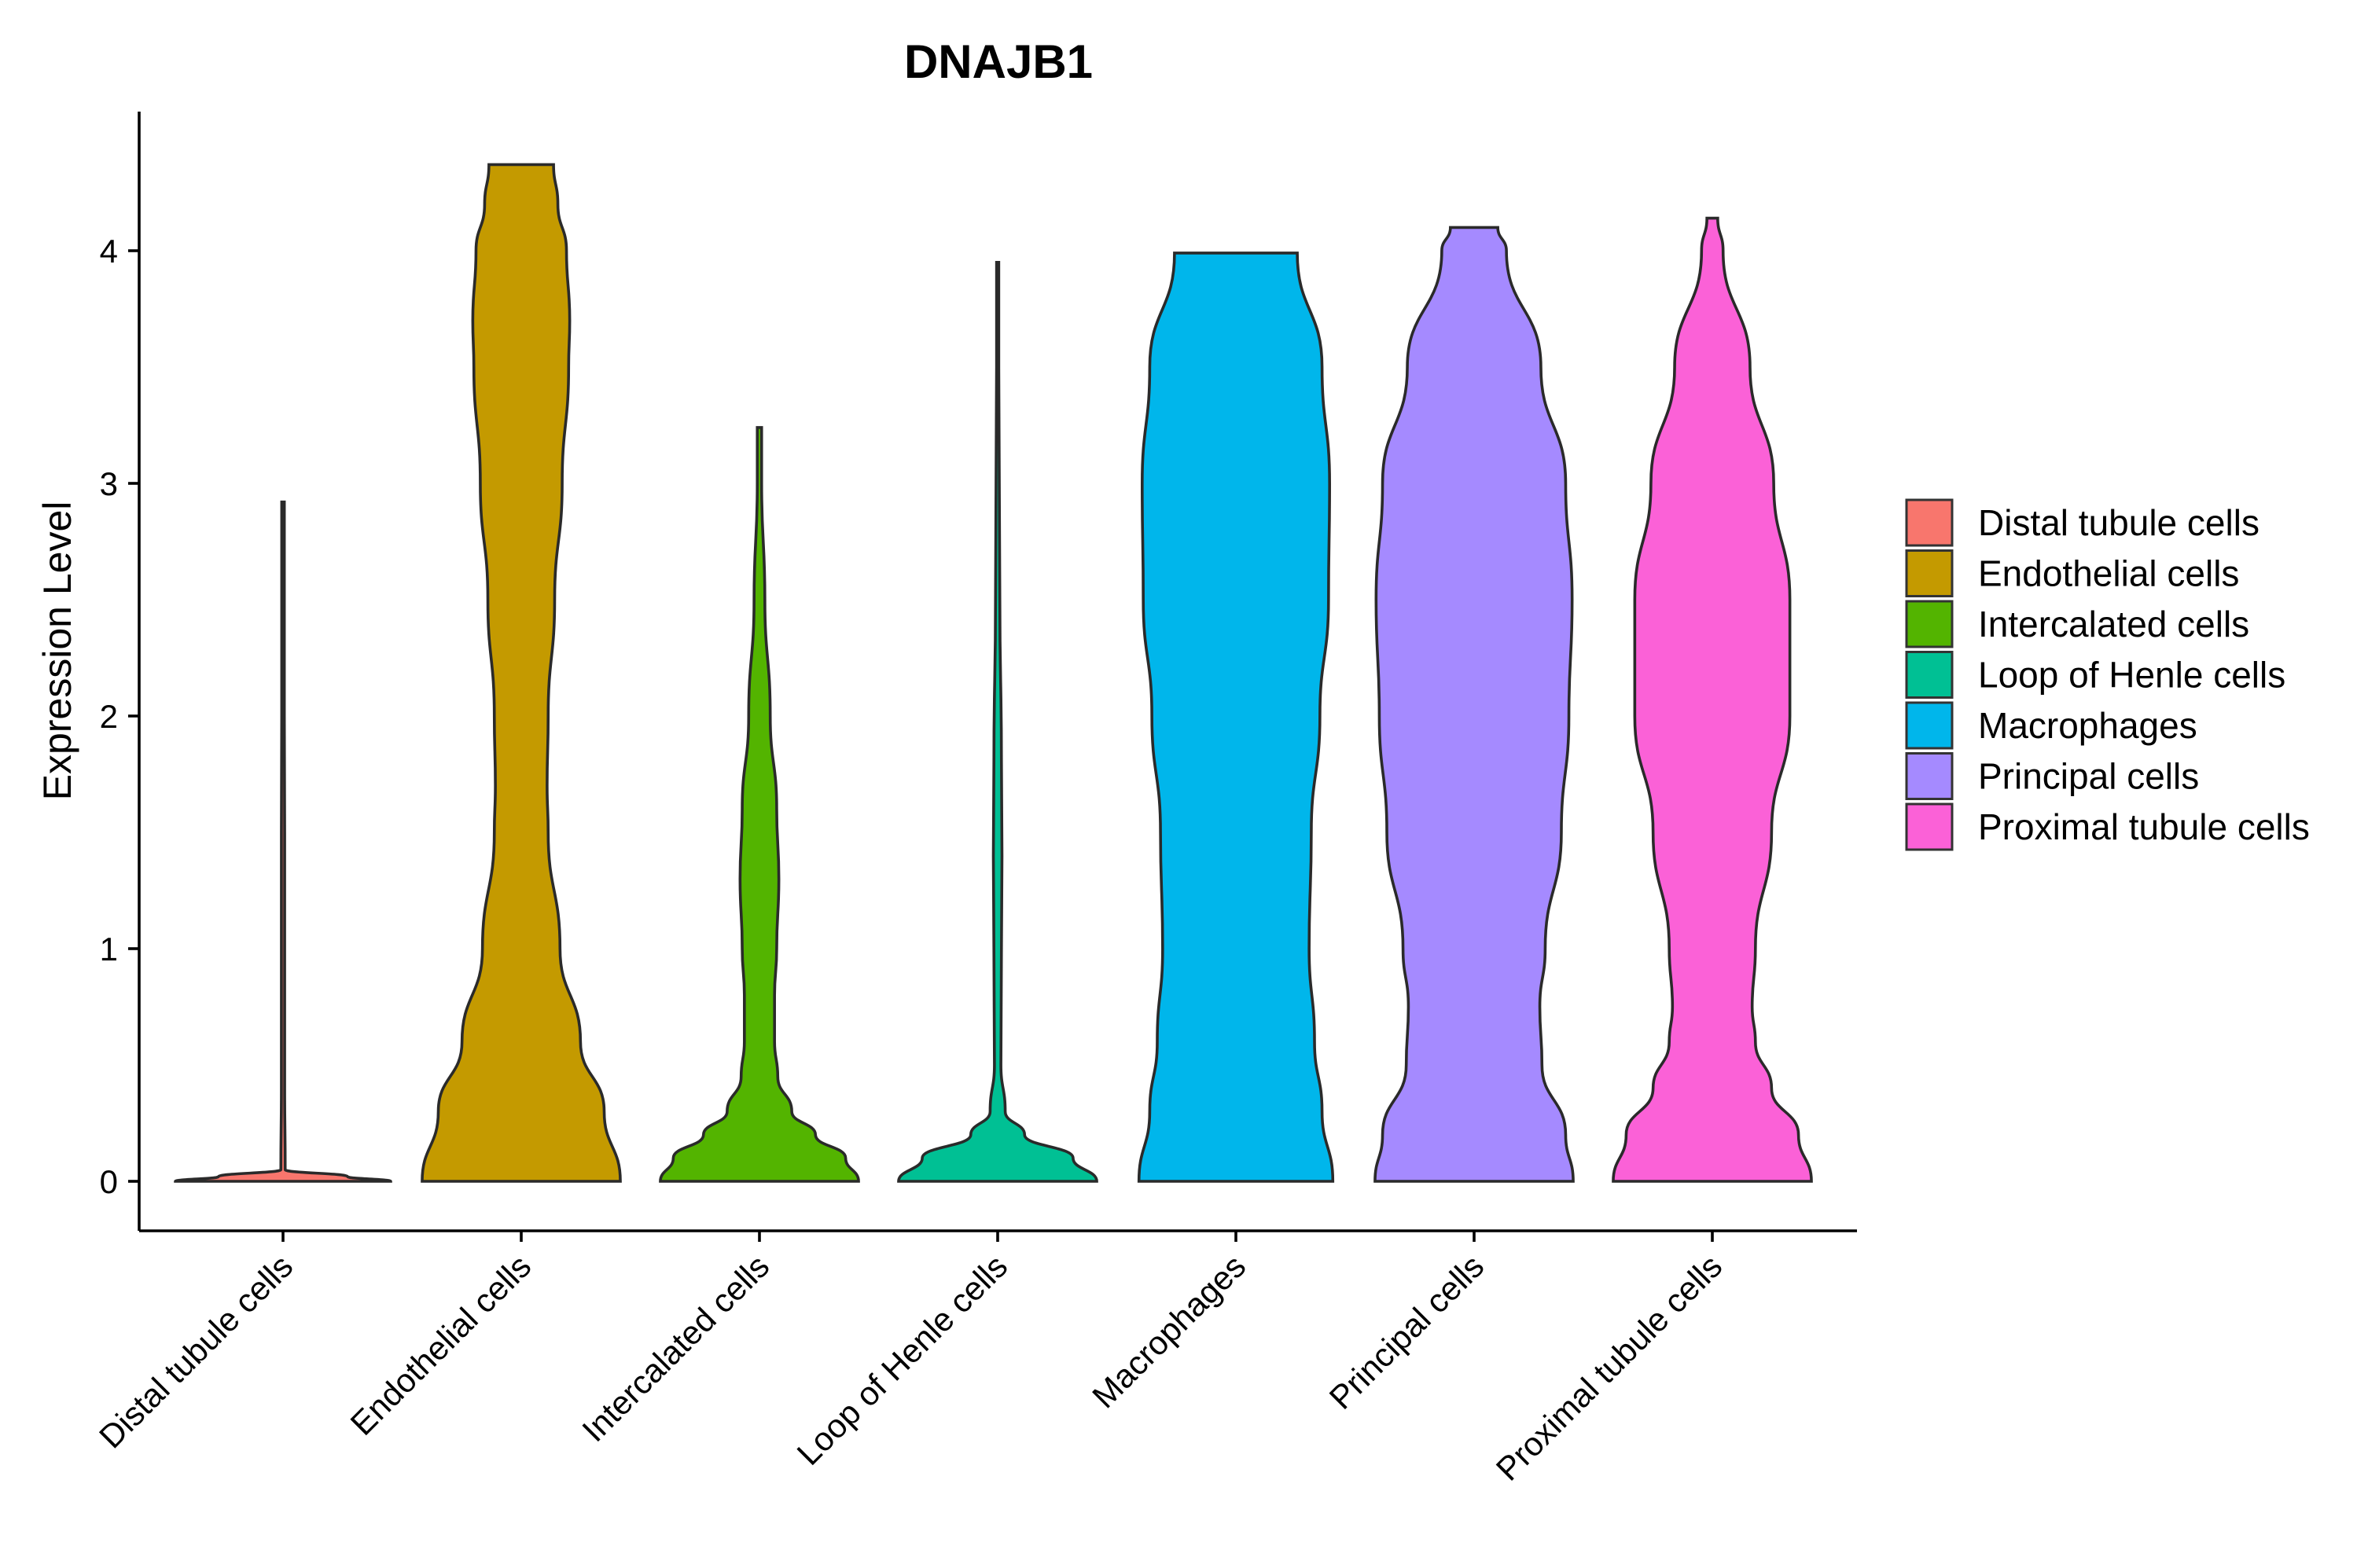 The height and width of the screenshot is (1568, 2368). What do you see at coordinates (2119, 522) in the screenshot?
I see `legend-label: Distal tubule cells` at bounding box center [2119, 522].